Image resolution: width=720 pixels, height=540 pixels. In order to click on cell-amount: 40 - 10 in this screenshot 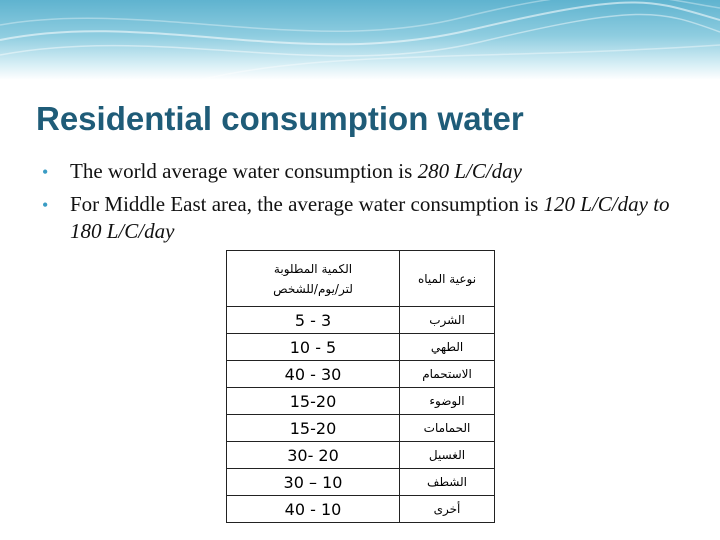, I will do `click(313, 509)`.